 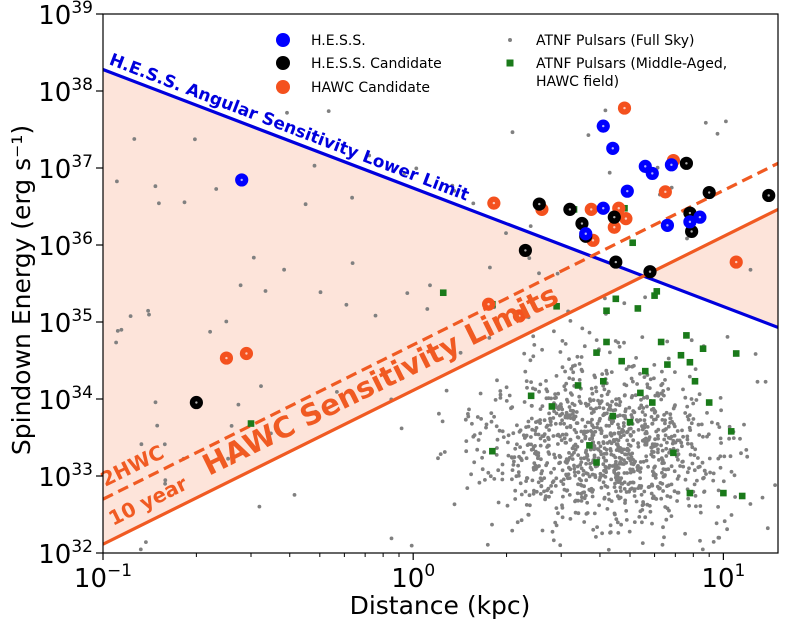 What do you see at coordinates (65, 168) in the screenshot?
I see `y-tick-label: 1037` at bounding box center [65, 168].